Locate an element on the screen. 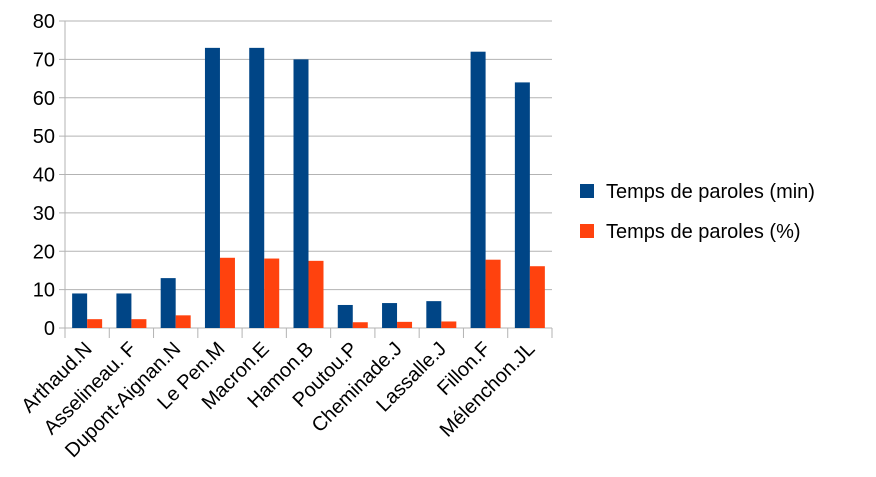 The image size is (876, 477). y-tick-label: 40 is located at coordinates (44, 176).